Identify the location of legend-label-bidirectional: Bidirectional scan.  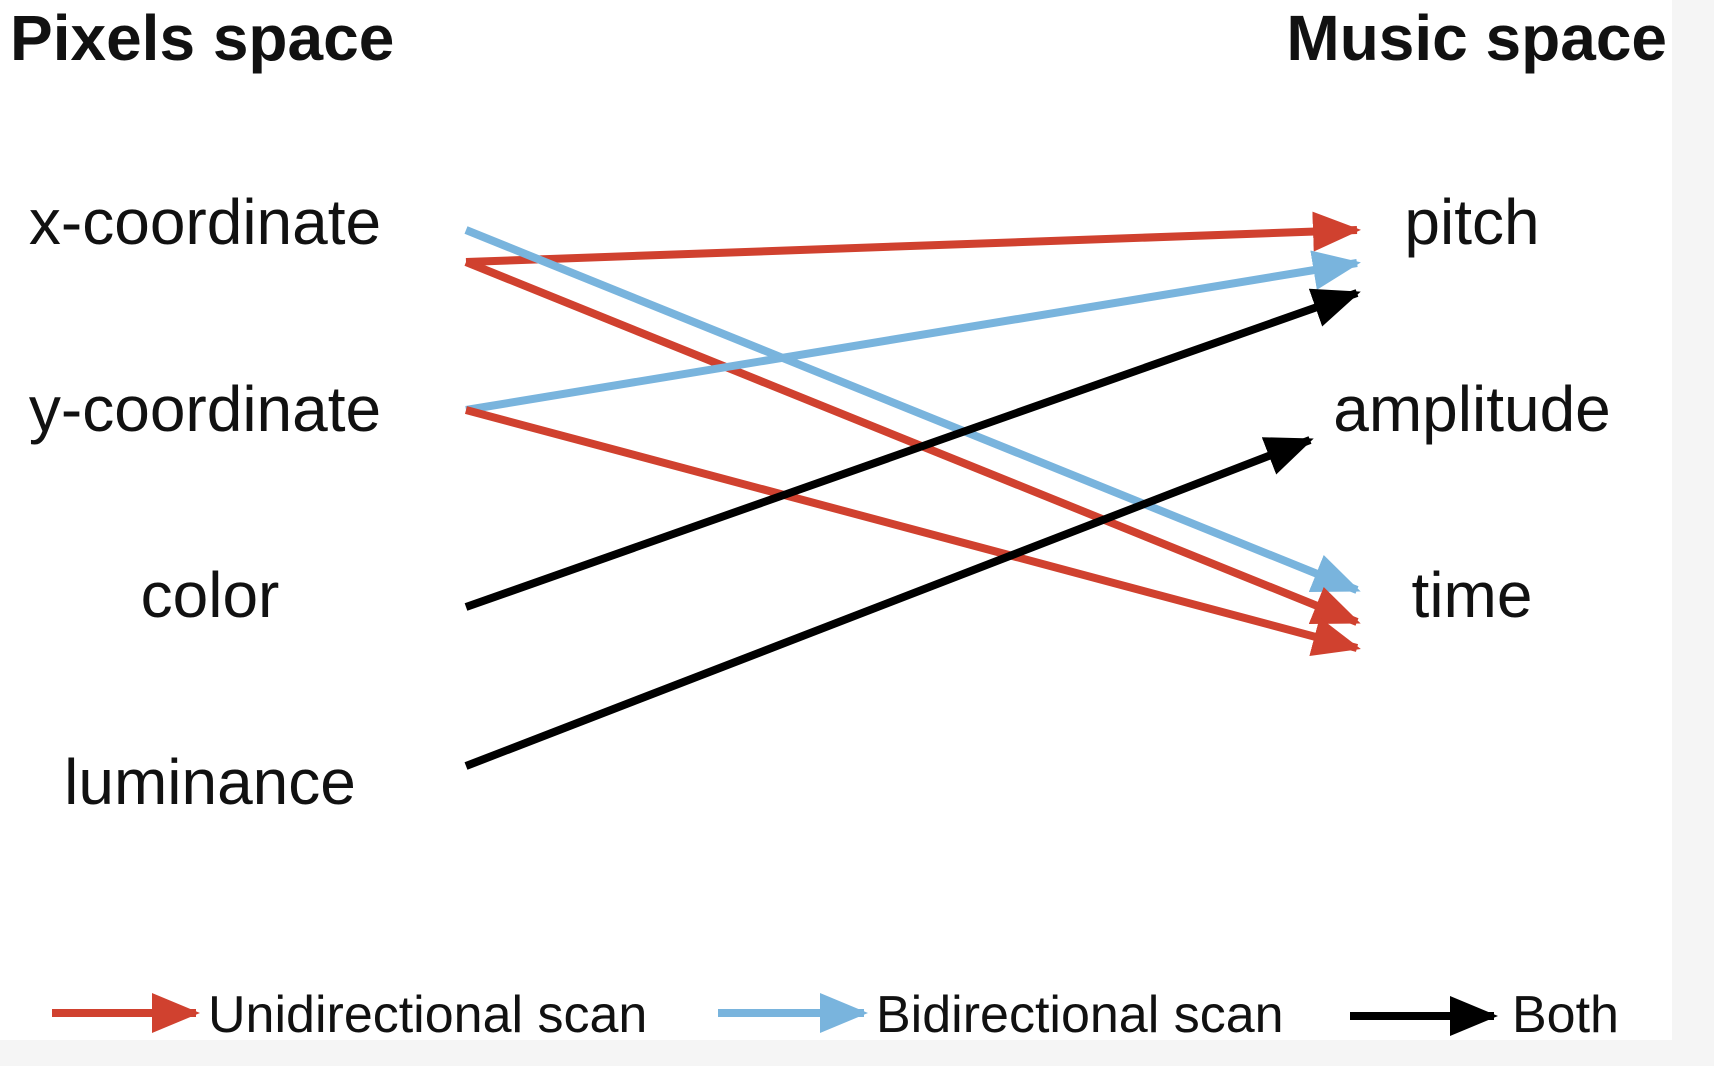
(1080, 1015).